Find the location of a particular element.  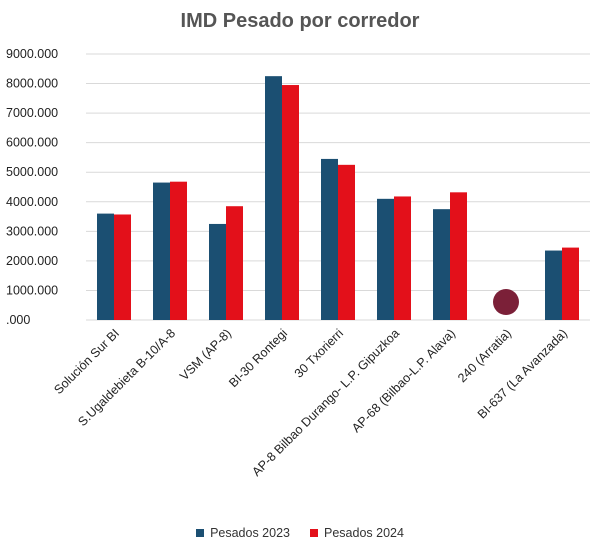

legend-label-2024: Pesados 2024 is located at coordinates (364, 533).